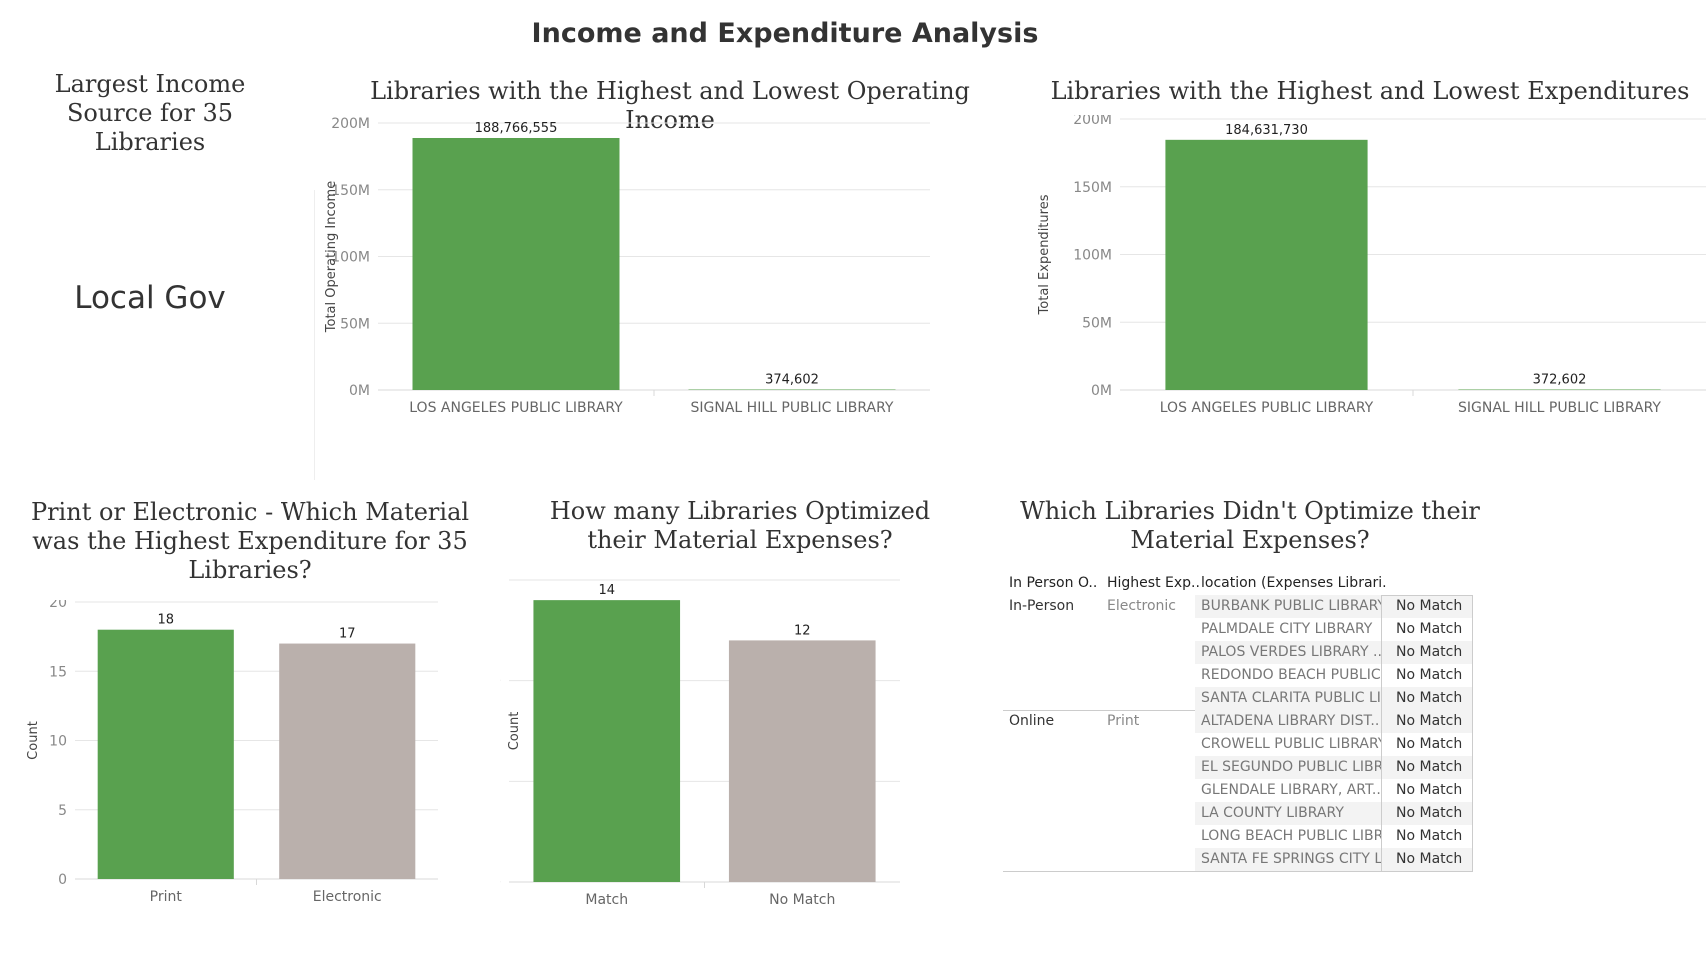 This screenshot has height=959, width=1706. Describe the element at coordinates (516, 128) in the screenshot. I see `data-label: 188,766,555` at that location.